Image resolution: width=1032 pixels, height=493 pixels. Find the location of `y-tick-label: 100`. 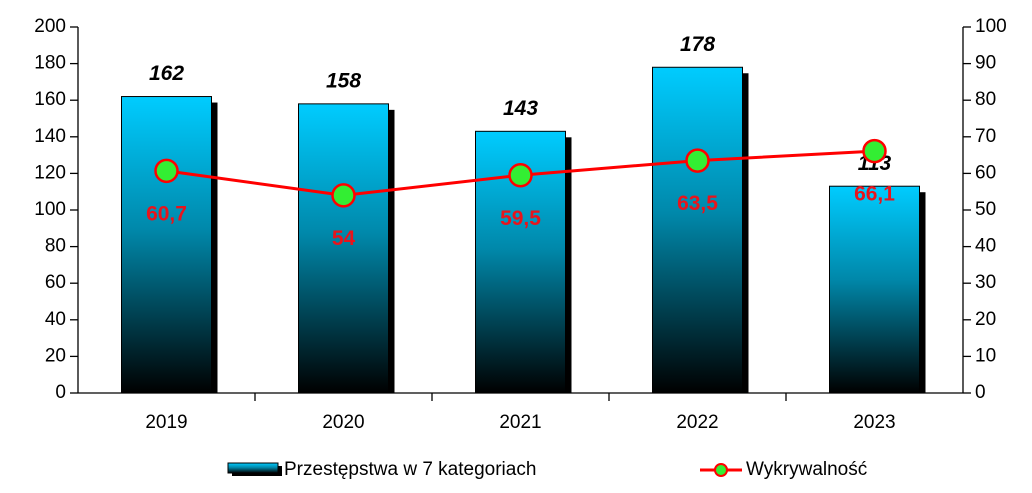

y-tick-label: 100 is located at coordinates (50, 209).